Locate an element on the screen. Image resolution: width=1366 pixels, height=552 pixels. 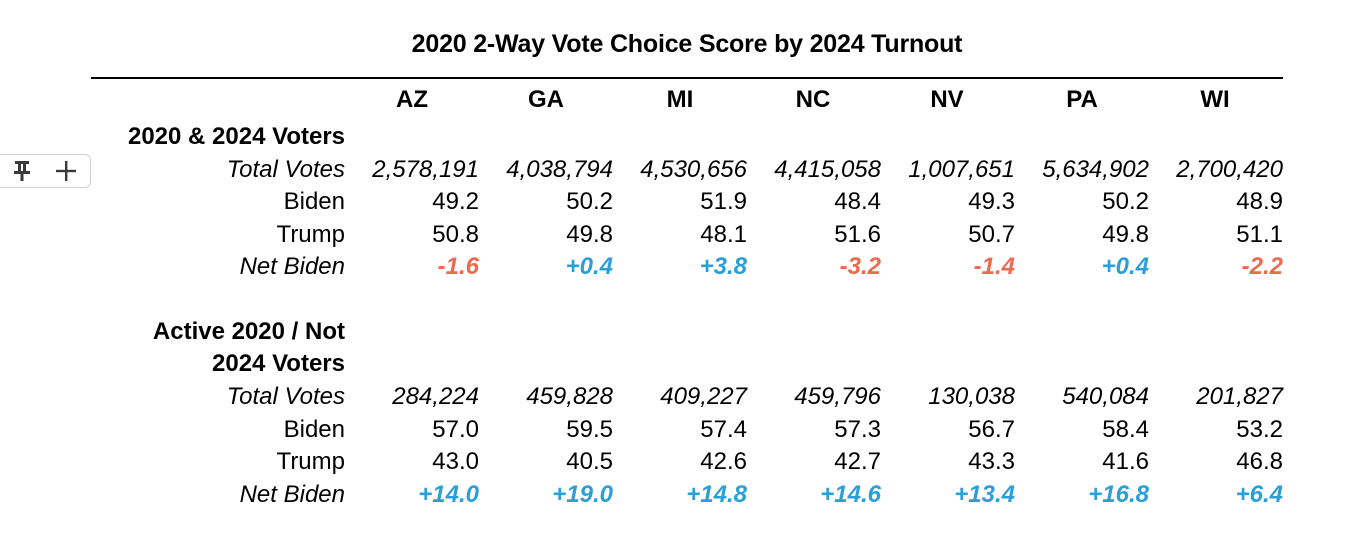
net-value-cell: +13.4 is located at coordinates (984, 494).